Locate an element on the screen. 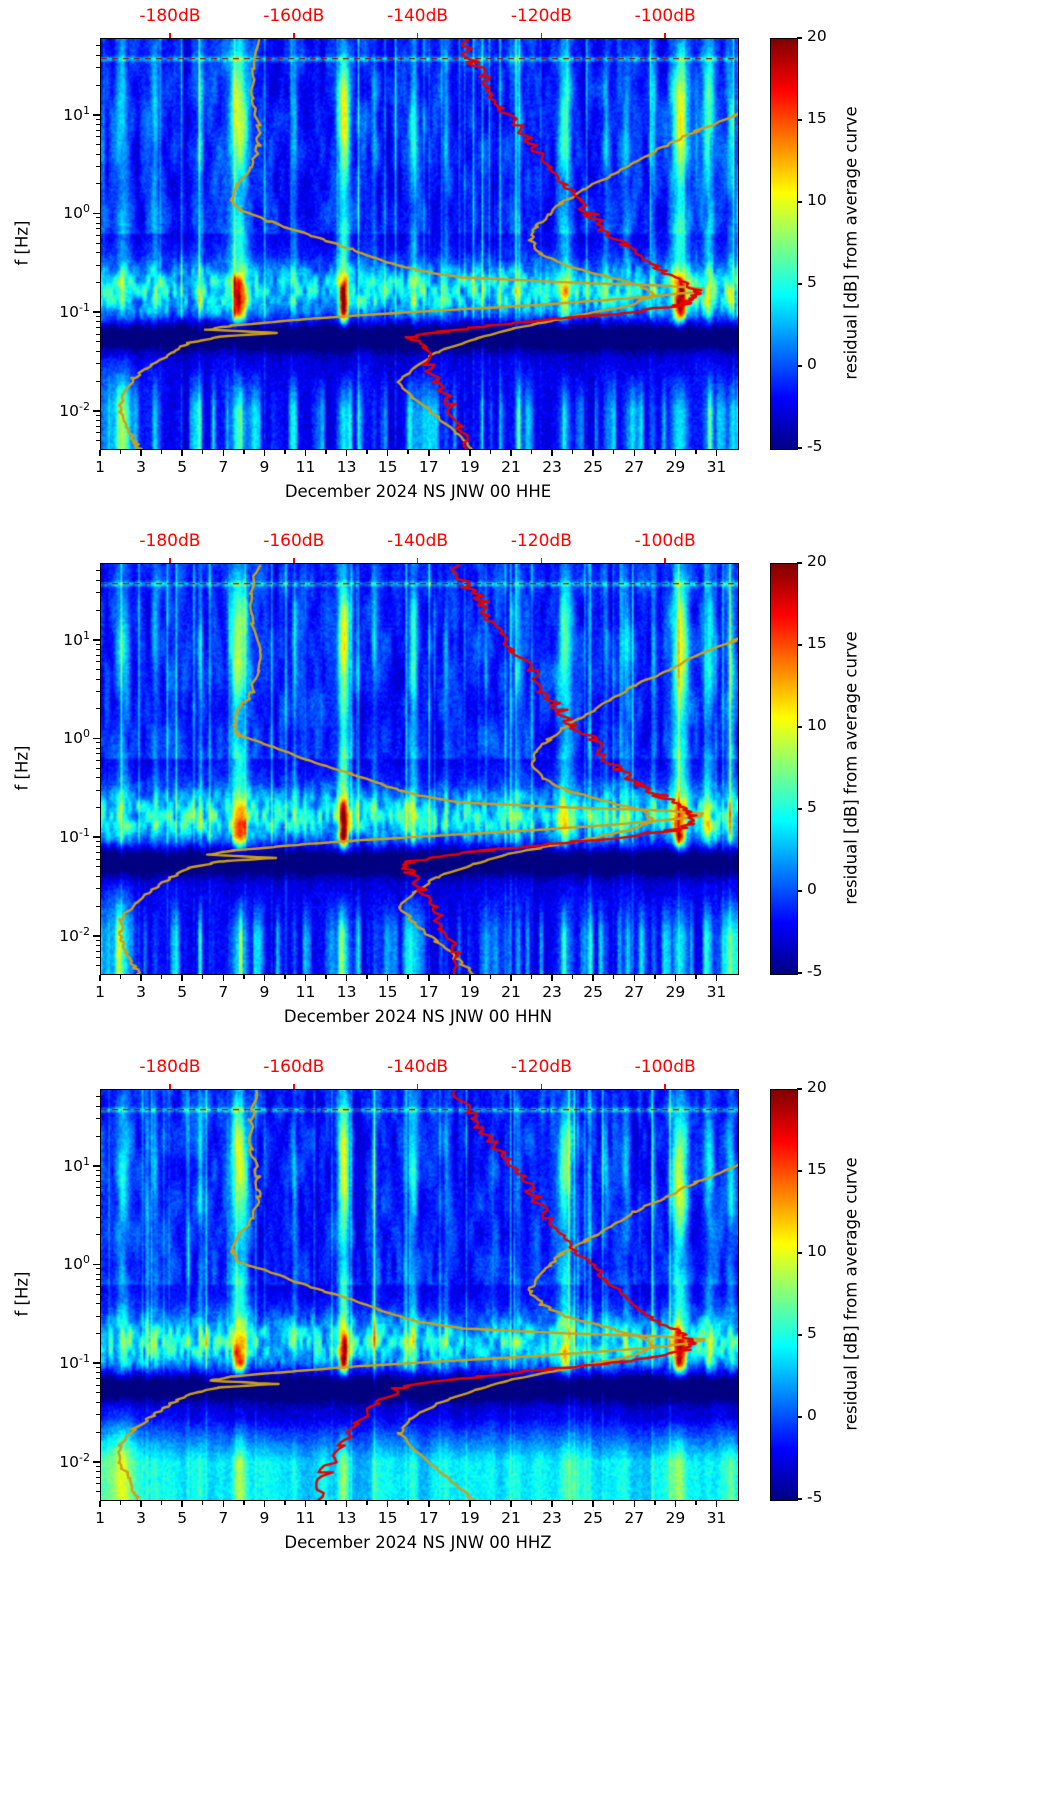 The width and height of the screenshot is (1052, 1806). colorbar-tick-label: -5 is located at coordinates (815, 971).